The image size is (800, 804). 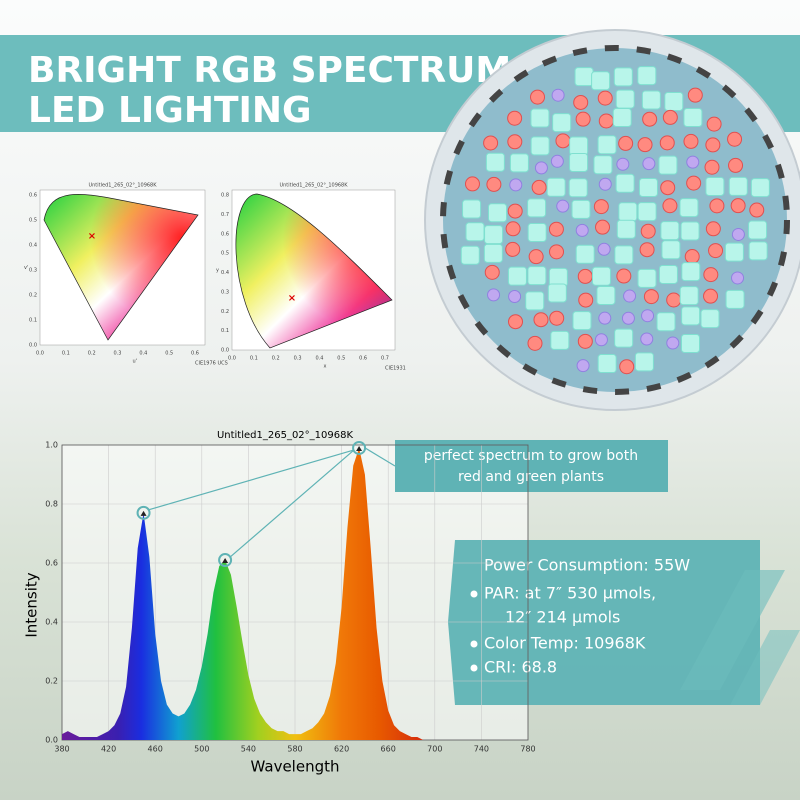 I want to click on chart-title: Untitled1_265_02°_10968K, so click(x=285, y=435).